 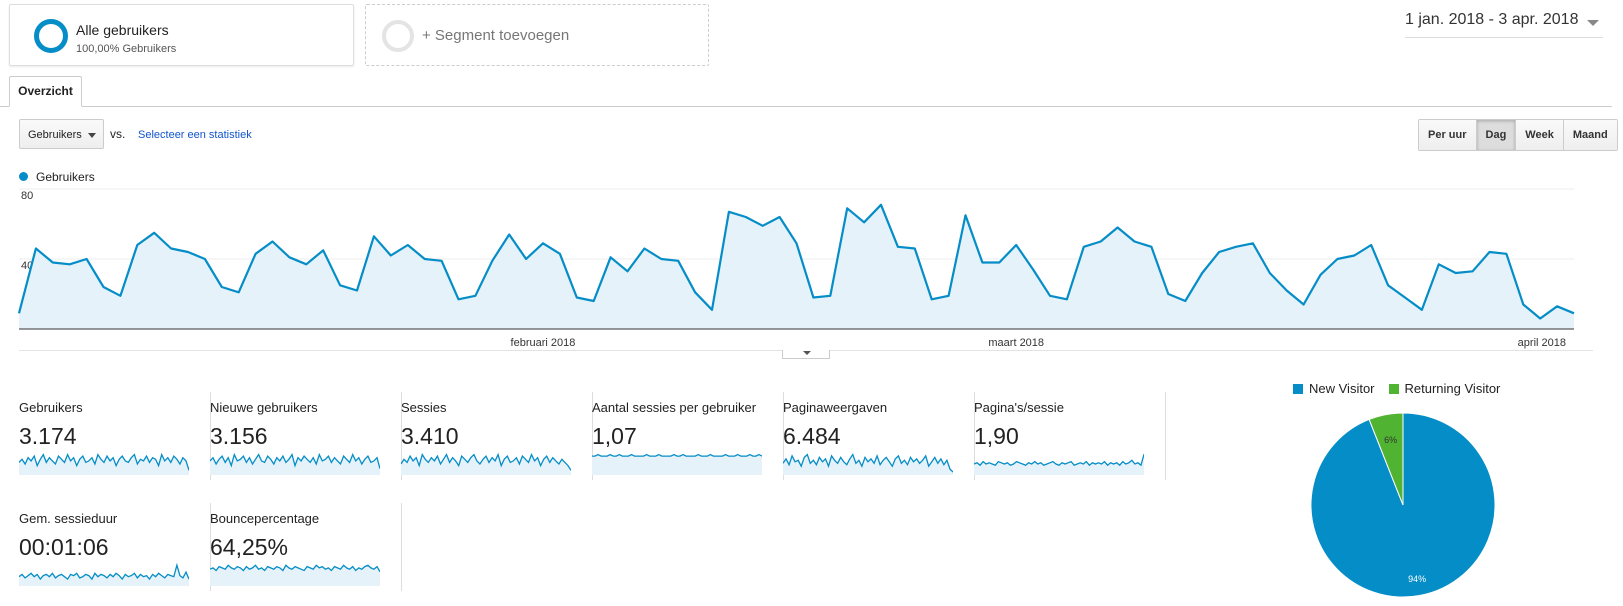 I want to click on metric-value: 00:01:06, so click(x=64, y=547).